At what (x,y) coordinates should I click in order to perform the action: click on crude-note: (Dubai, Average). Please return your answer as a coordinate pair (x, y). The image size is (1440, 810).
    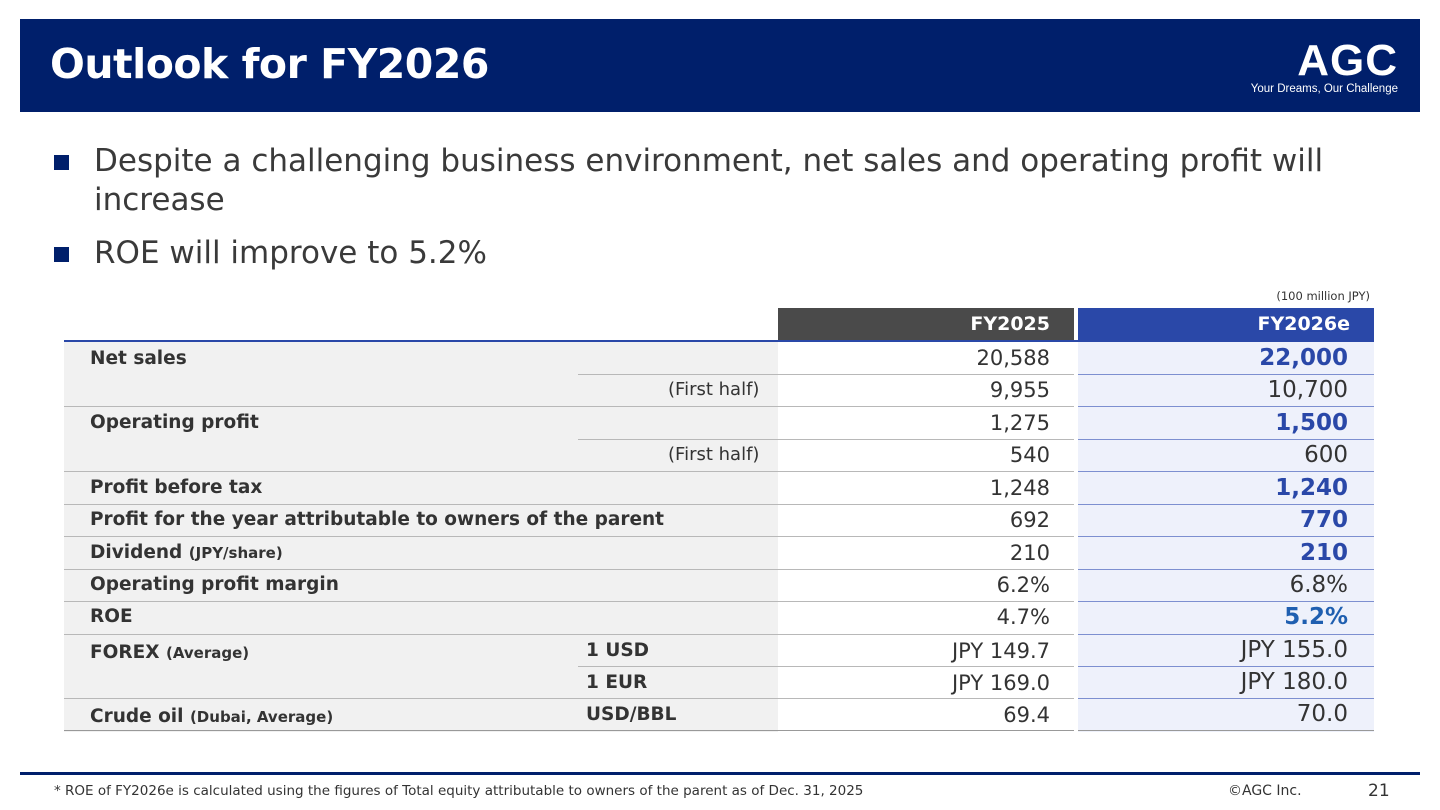
    Looking at the image, I should click on (261, 717).